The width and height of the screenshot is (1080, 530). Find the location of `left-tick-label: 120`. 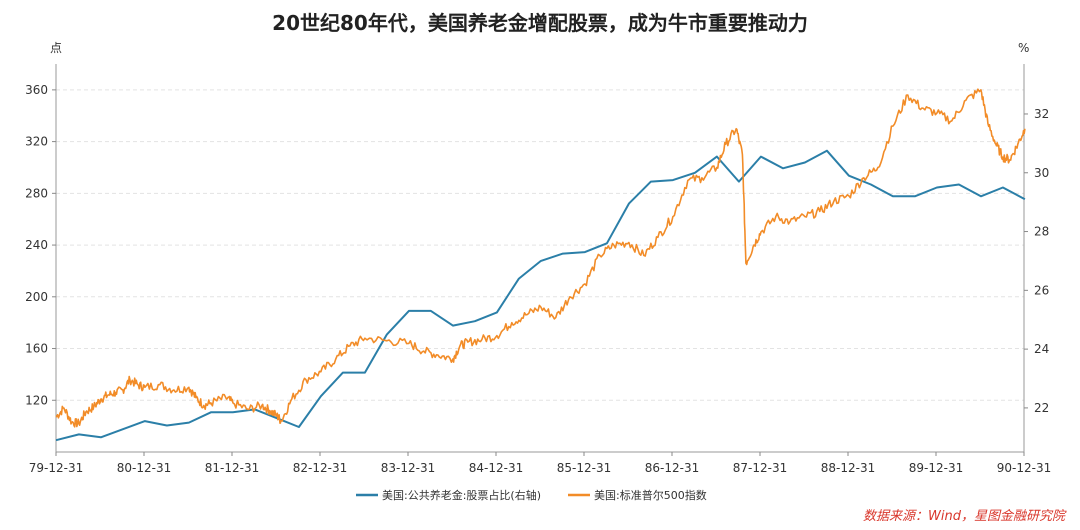

left-tick-label: 120 is located at coordinates (36, 400).